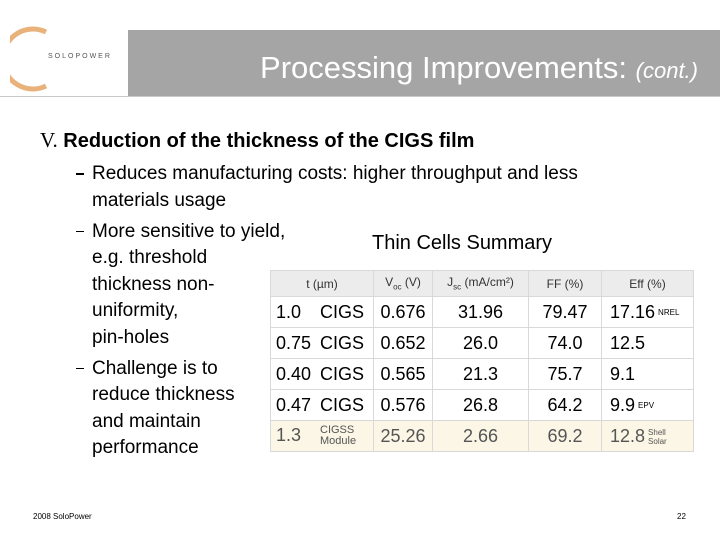 The image size is (720, 540). What do you see at coordinates (159, 200) in the screenshot?
I see `bullet-line: materials usage` at bounding box center [159, 200].